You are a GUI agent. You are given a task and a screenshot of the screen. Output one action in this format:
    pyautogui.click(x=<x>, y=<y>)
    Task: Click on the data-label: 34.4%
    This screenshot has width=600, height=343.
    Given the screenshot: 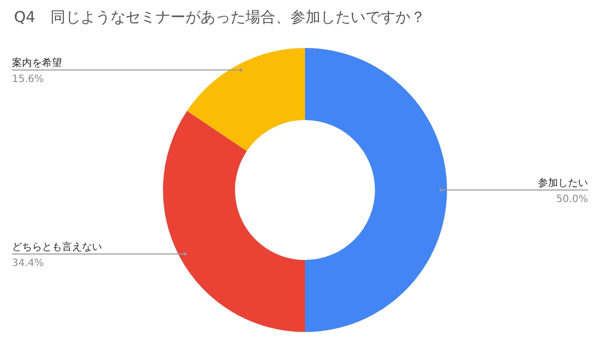 What is the action you would take?
    pyautogui.click(x=28, y=264)
    